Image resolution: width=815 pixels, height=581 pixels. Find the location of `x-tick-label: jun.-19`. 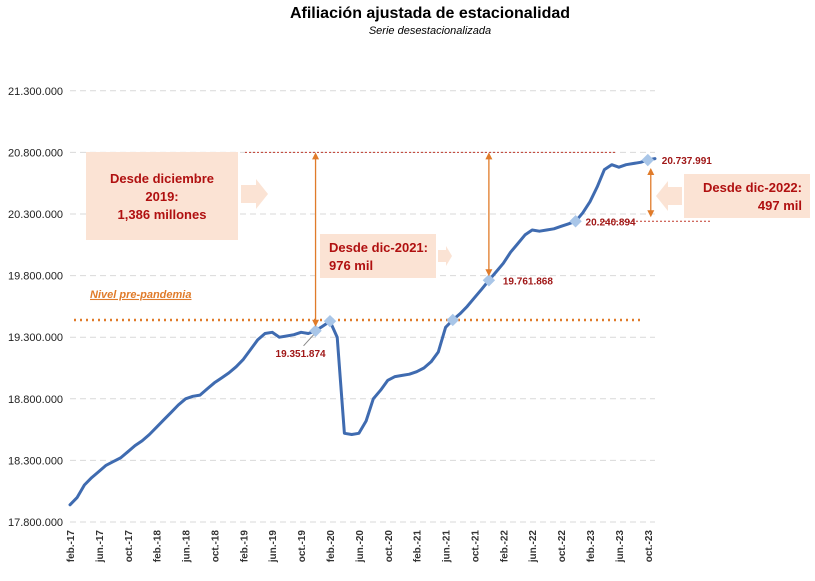

x-tick-label: jun.-19 is located at coordinates (273, 547).